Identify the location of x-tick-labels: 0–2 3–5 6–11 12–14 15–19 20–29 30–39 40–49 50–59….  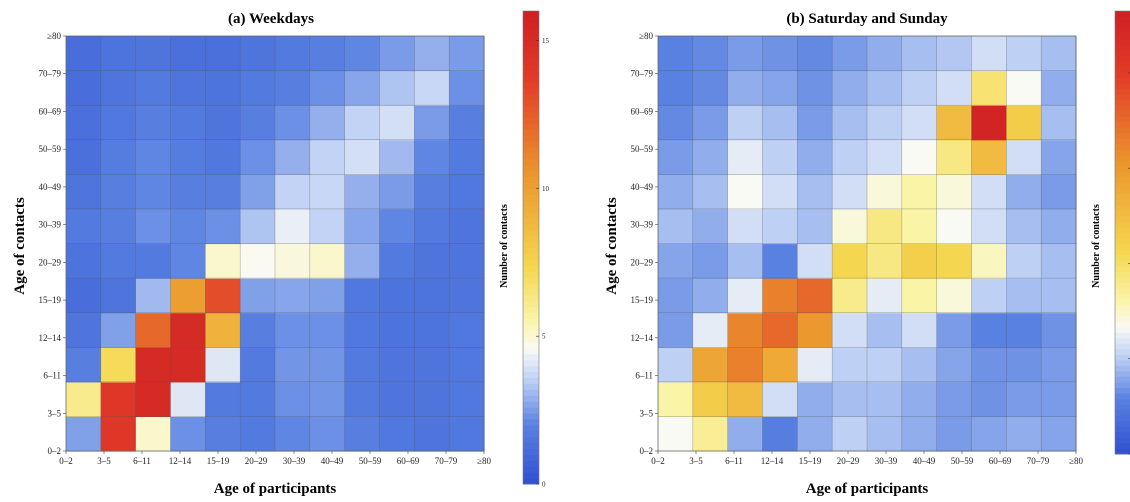
(867, 458).